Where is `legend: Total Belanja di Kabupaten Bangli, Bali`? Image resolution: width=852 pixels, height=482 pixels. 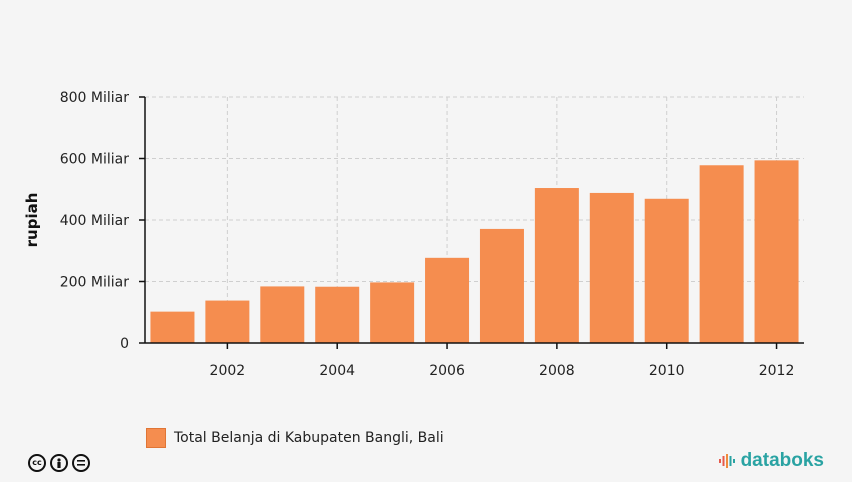
legend: Total Belanja di Kabupaten Bangli, Bali is located at coordinates (295, 438).